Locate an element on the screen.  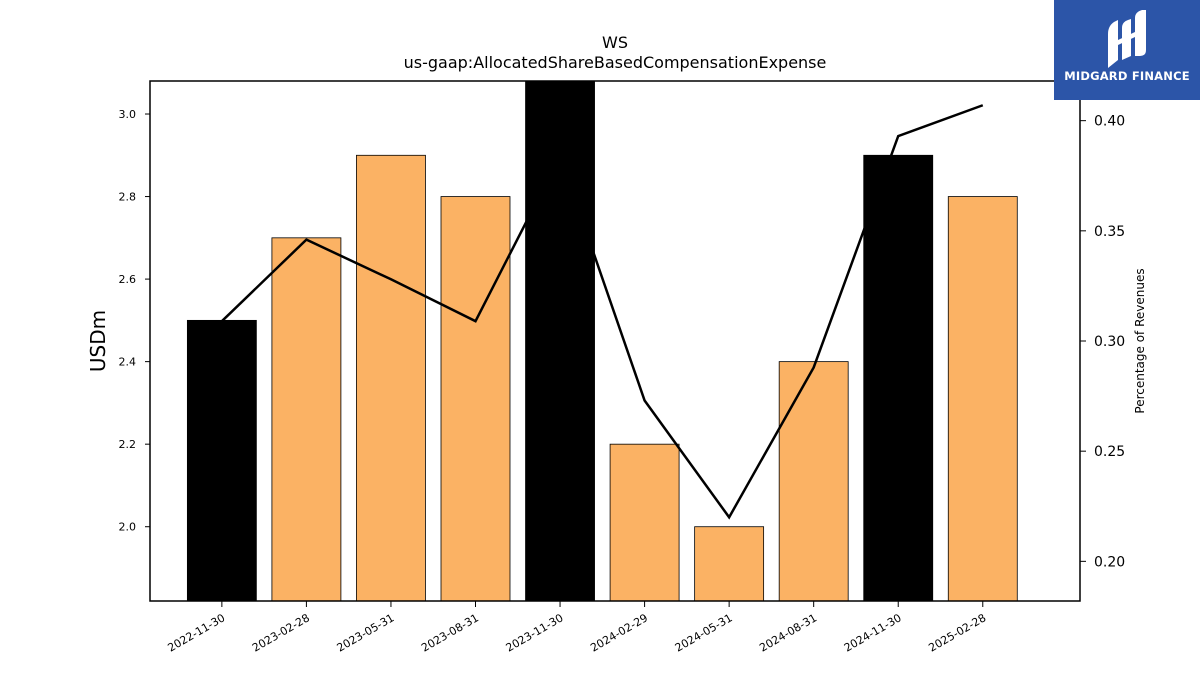
midgard-finance-logo: MIDGARD FINANCE is located at coordinates (1127, 50).